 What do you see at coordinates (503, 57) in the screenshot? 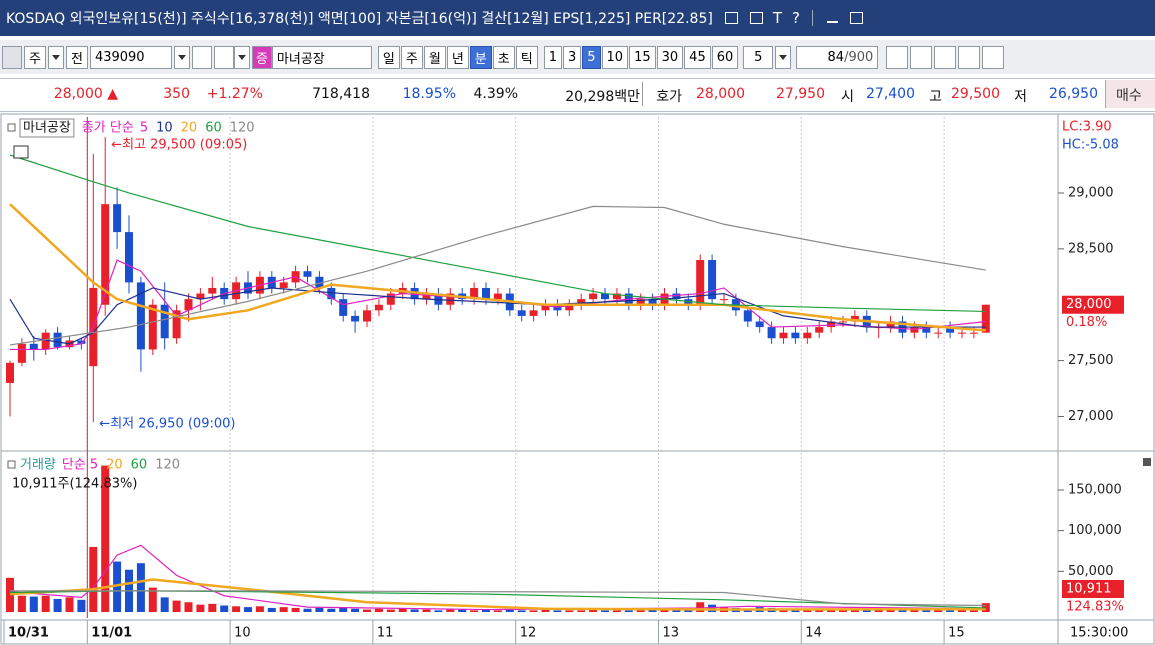
I see `period-button: 초` at bounding box center [503, 57].